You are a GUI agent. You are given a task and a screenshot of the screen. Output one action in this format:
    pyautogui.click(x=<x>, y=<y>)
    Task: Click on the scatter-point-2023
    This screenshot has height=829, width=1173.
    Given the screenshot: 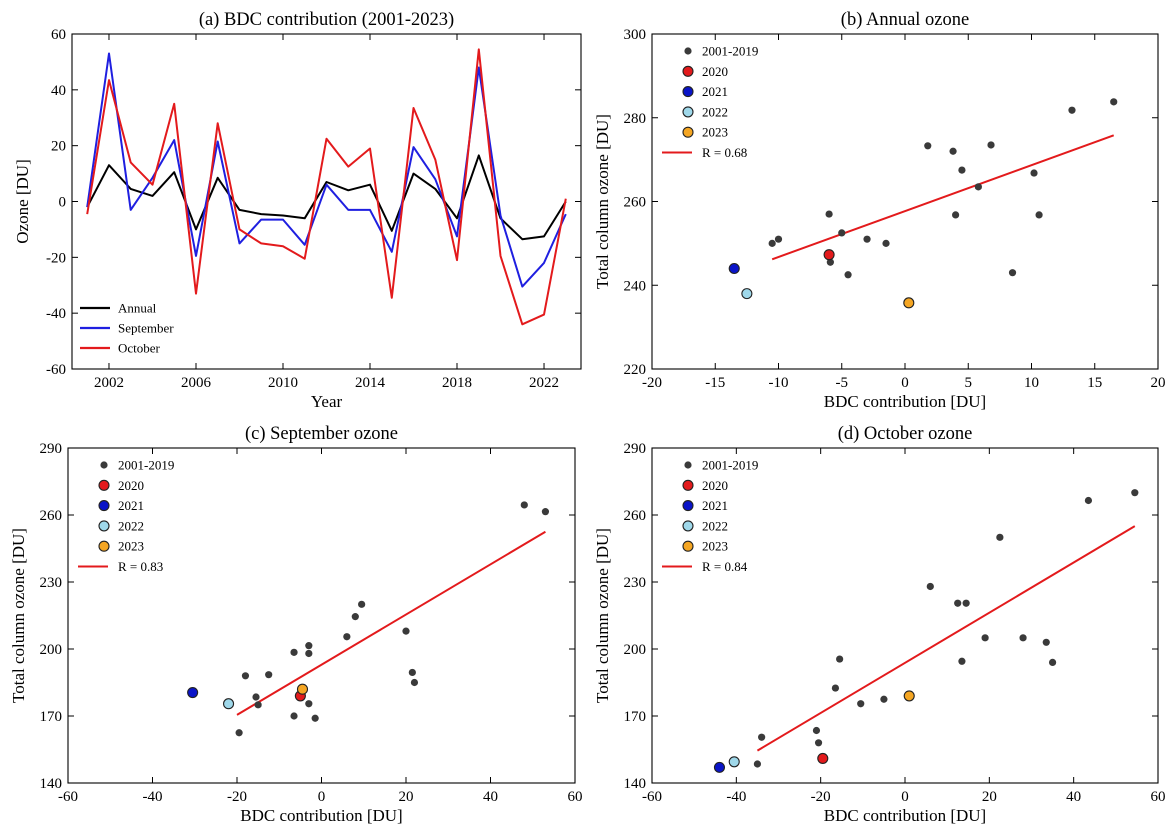 What is the action you would take?
    pyautogui.click(x=909, y=696)
    